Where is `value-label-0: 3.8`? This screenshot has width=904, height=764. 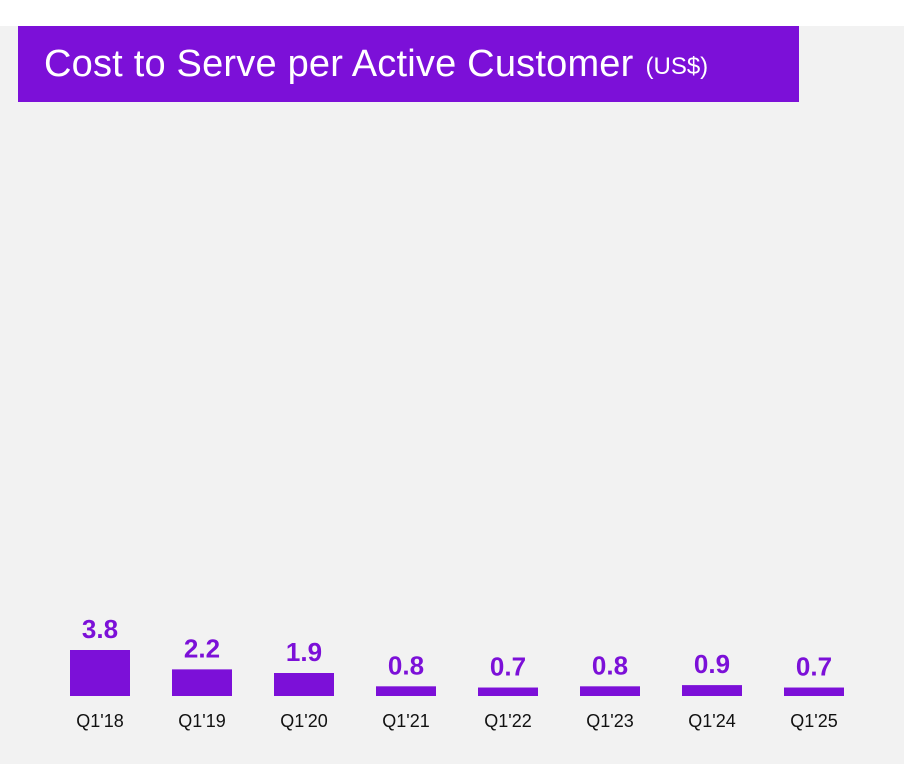 value-label-0: 3.8 is located at coordinates (100, 629).